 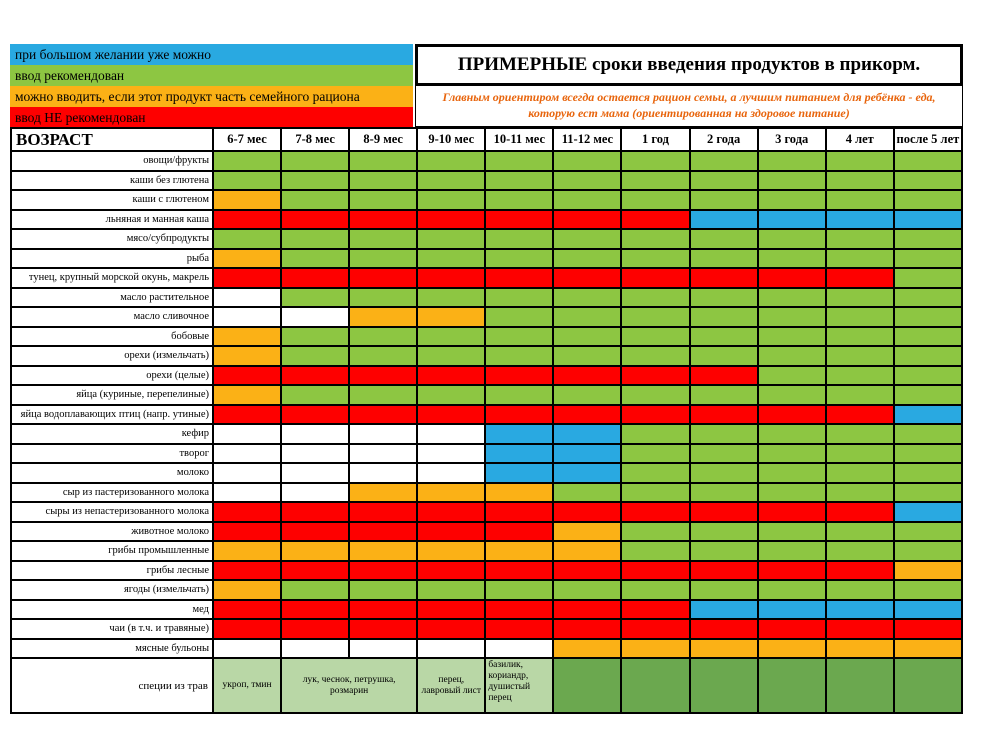 I want to click on table-row: ягоды (измельчать), so click(x=487, y=590).